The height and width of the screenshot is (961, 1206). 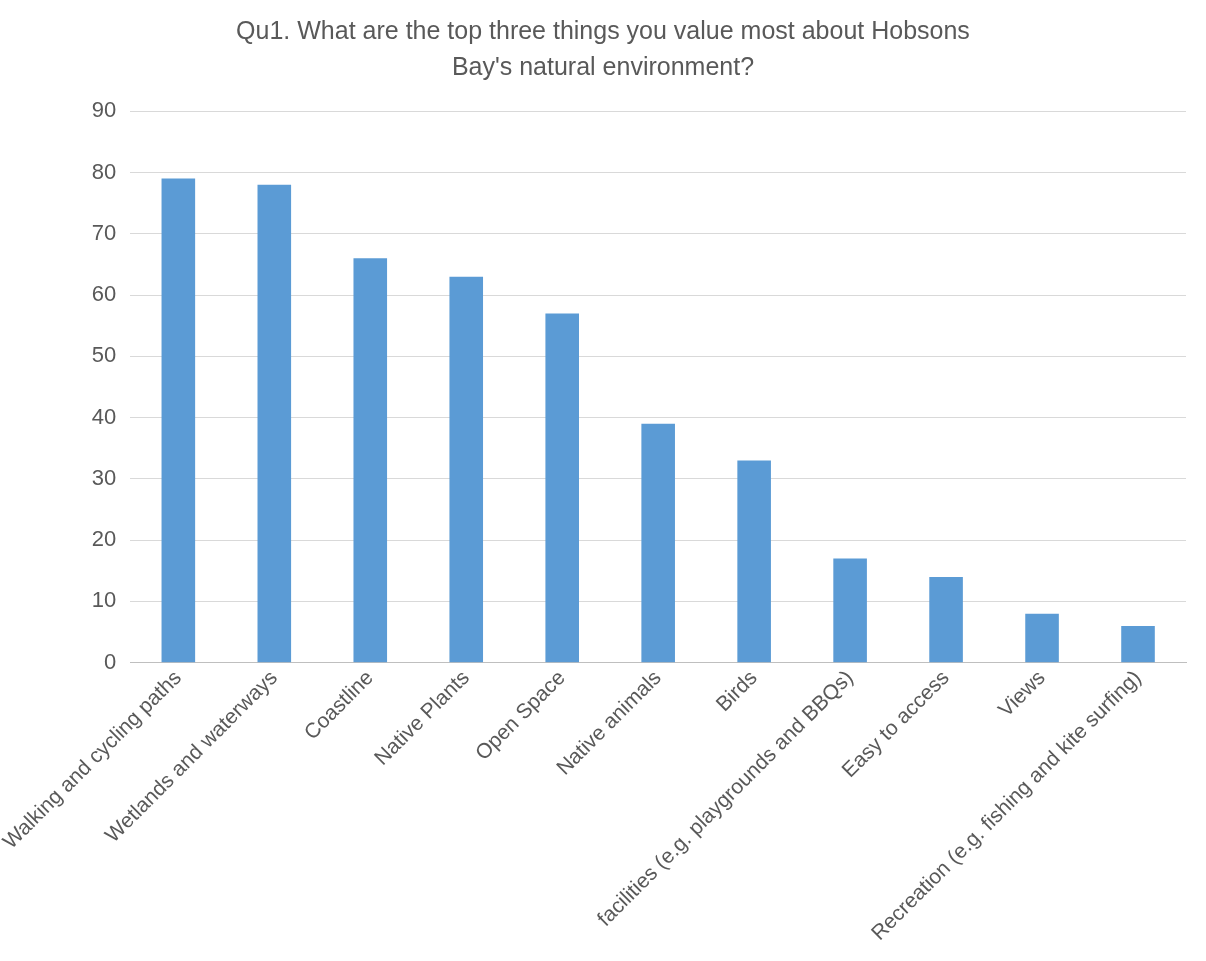 I want to click on y-tick-label: 70, so click(x=104, y=232).